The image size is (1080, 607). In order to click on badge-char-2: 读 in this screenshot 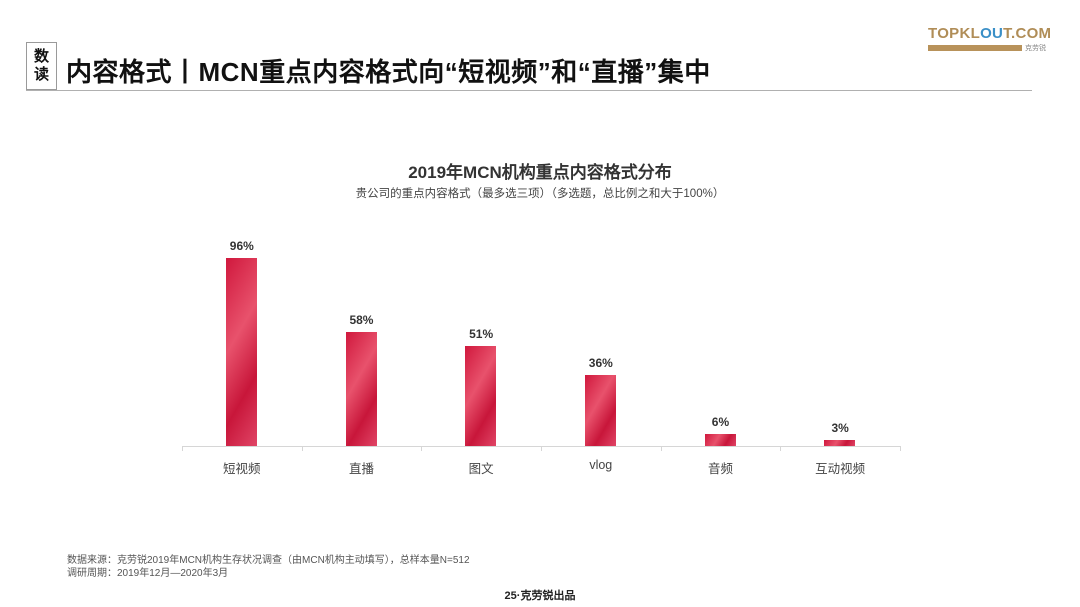, I will do `click(41, 74)`.